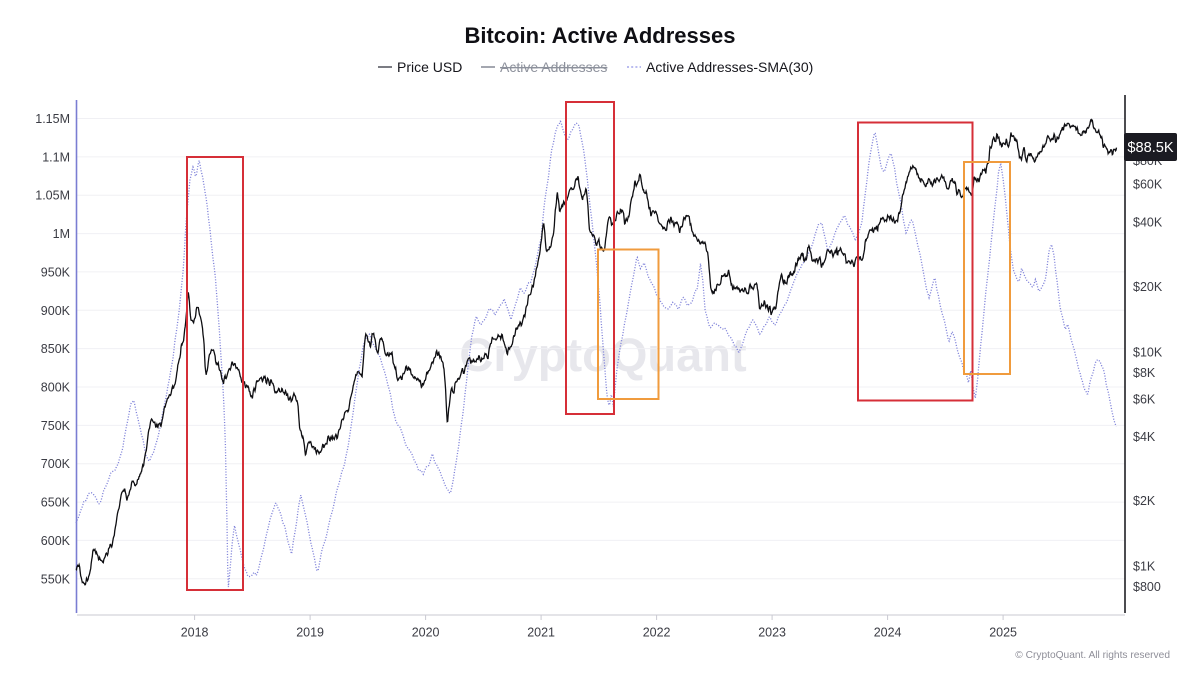 The height and width of the screenshot is (680, 1200). What do you see at coordinates (426, 633) in the screenshot?
I see `svg-text: 2020` at bounding box center [426, 633].